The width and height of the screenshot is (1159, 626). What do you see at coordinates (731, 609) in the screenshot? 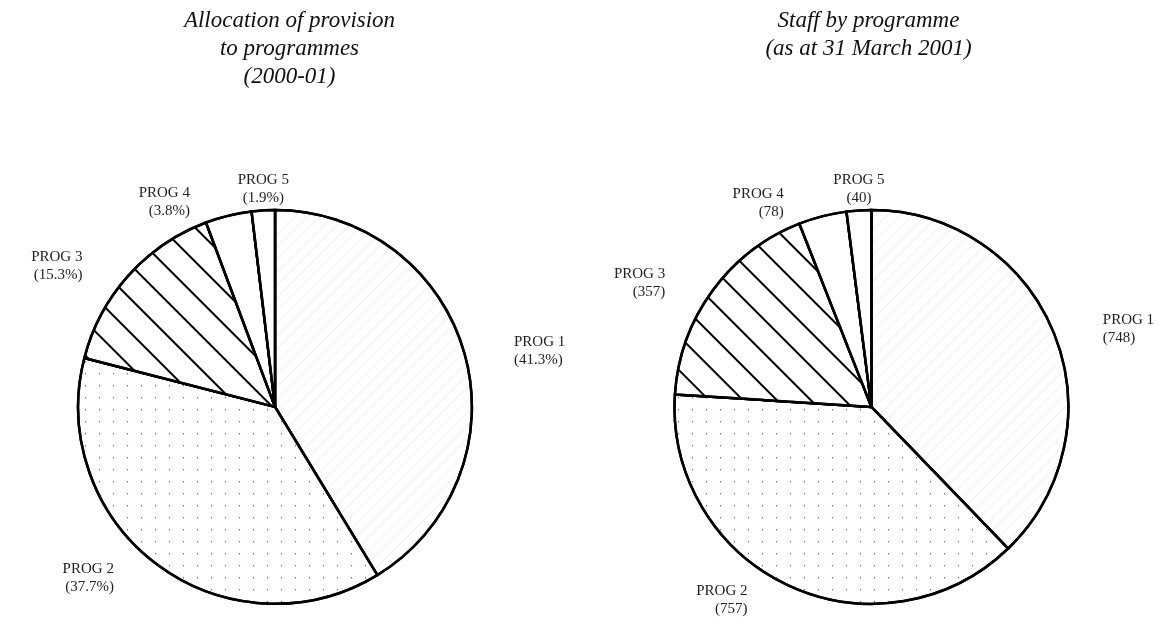
I see `data-label: (757)` at bounding box center [731, 609].